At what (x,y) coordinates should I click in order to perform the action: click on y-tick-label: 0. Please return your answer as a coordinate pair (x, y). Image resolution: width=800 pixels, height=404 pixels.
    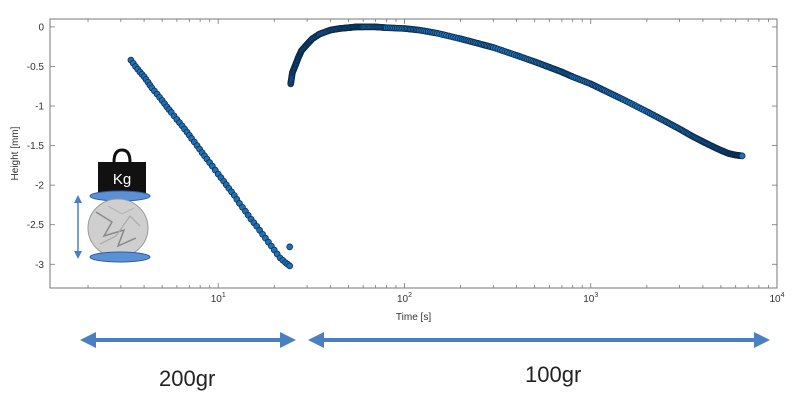
    Looking at the image, I should click on (41, 27).